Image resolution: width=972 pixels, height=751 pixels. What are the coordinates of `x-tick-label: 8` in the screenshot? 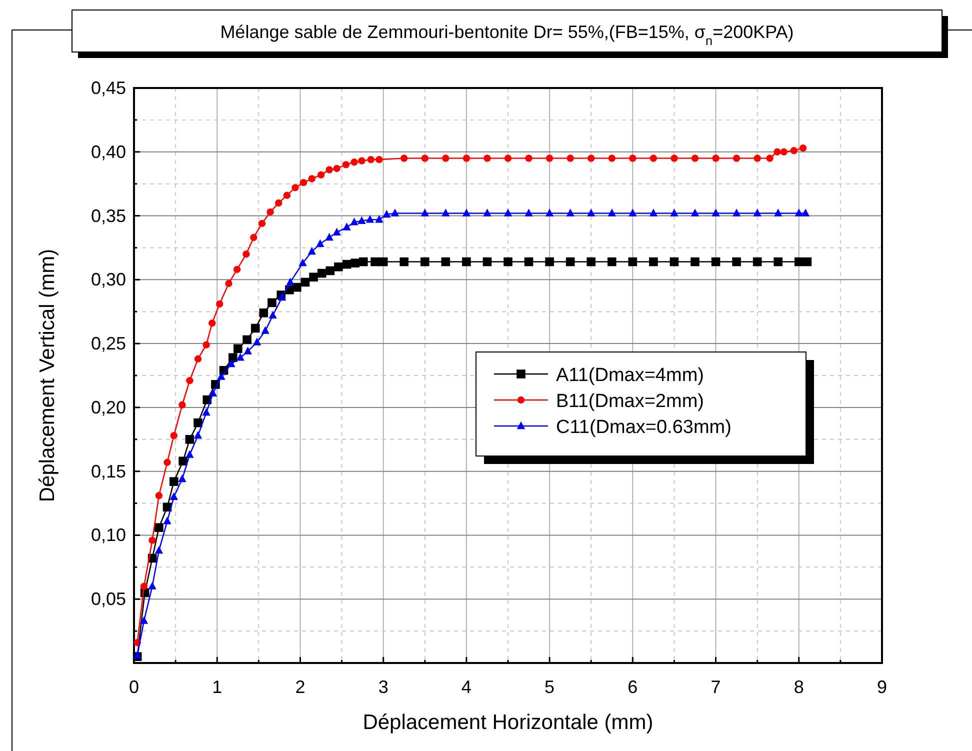 It's located at (799, 687).